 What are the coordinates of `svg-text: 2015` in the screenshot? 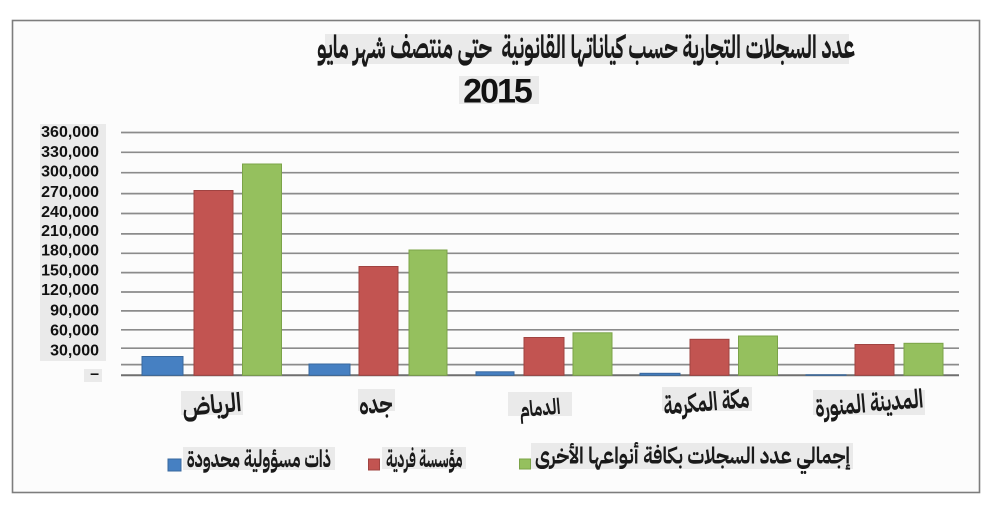 It's located at (497, 92).